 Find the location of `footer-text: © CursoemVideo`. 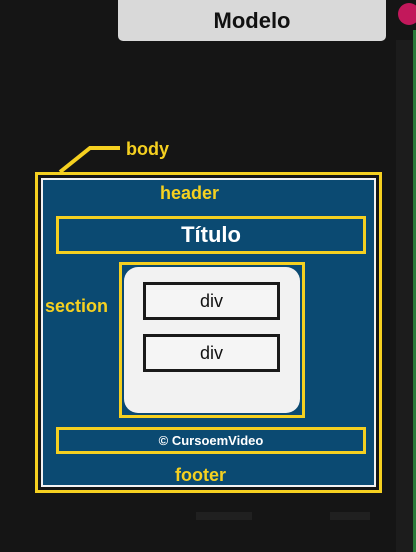

footer-text: © CursoemVideo is located at coordinates (211, 440).